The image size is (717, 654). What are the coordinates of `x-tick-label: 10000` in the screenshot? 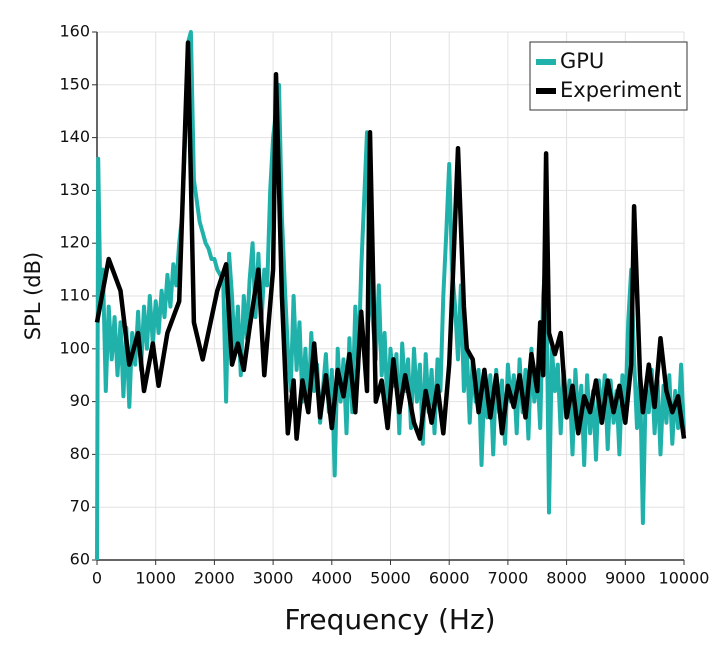 It's located at (684, 578).